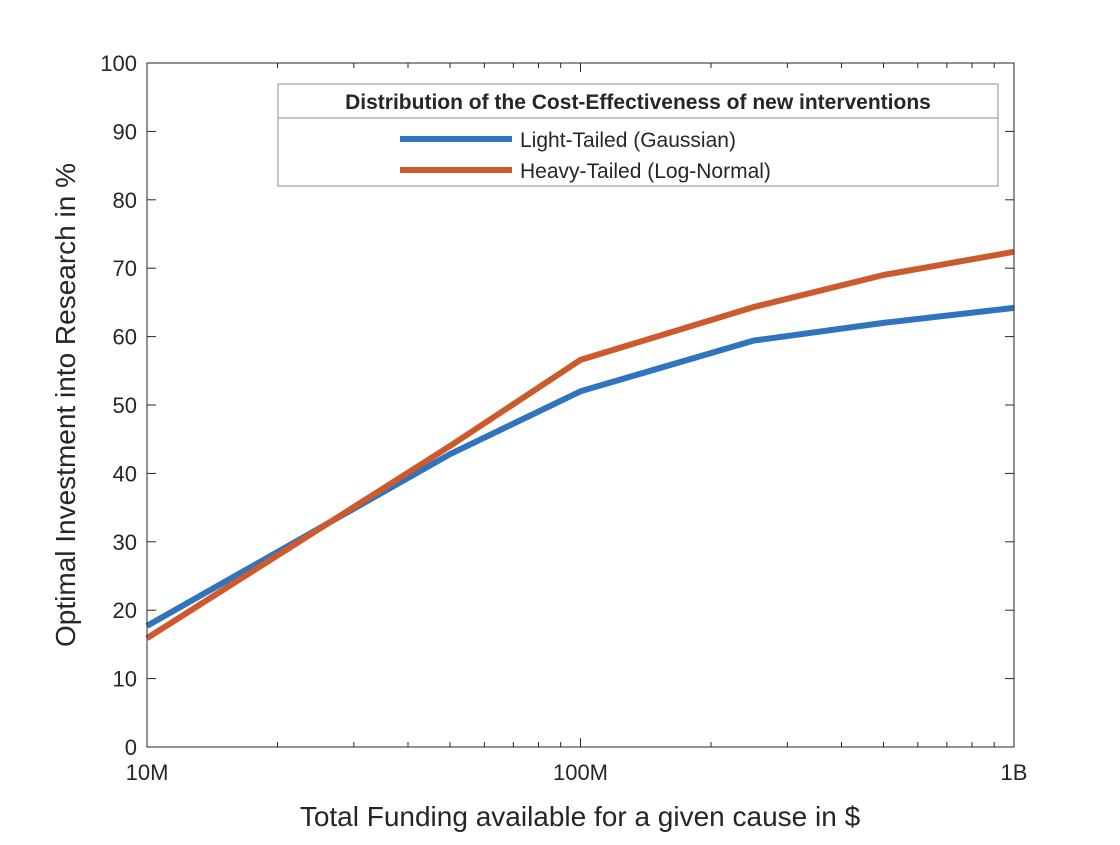  What do you see at coordinates (125, 268) in the screenshot?
I see `y-tick-label: 70` at bounding box center [125, 268].